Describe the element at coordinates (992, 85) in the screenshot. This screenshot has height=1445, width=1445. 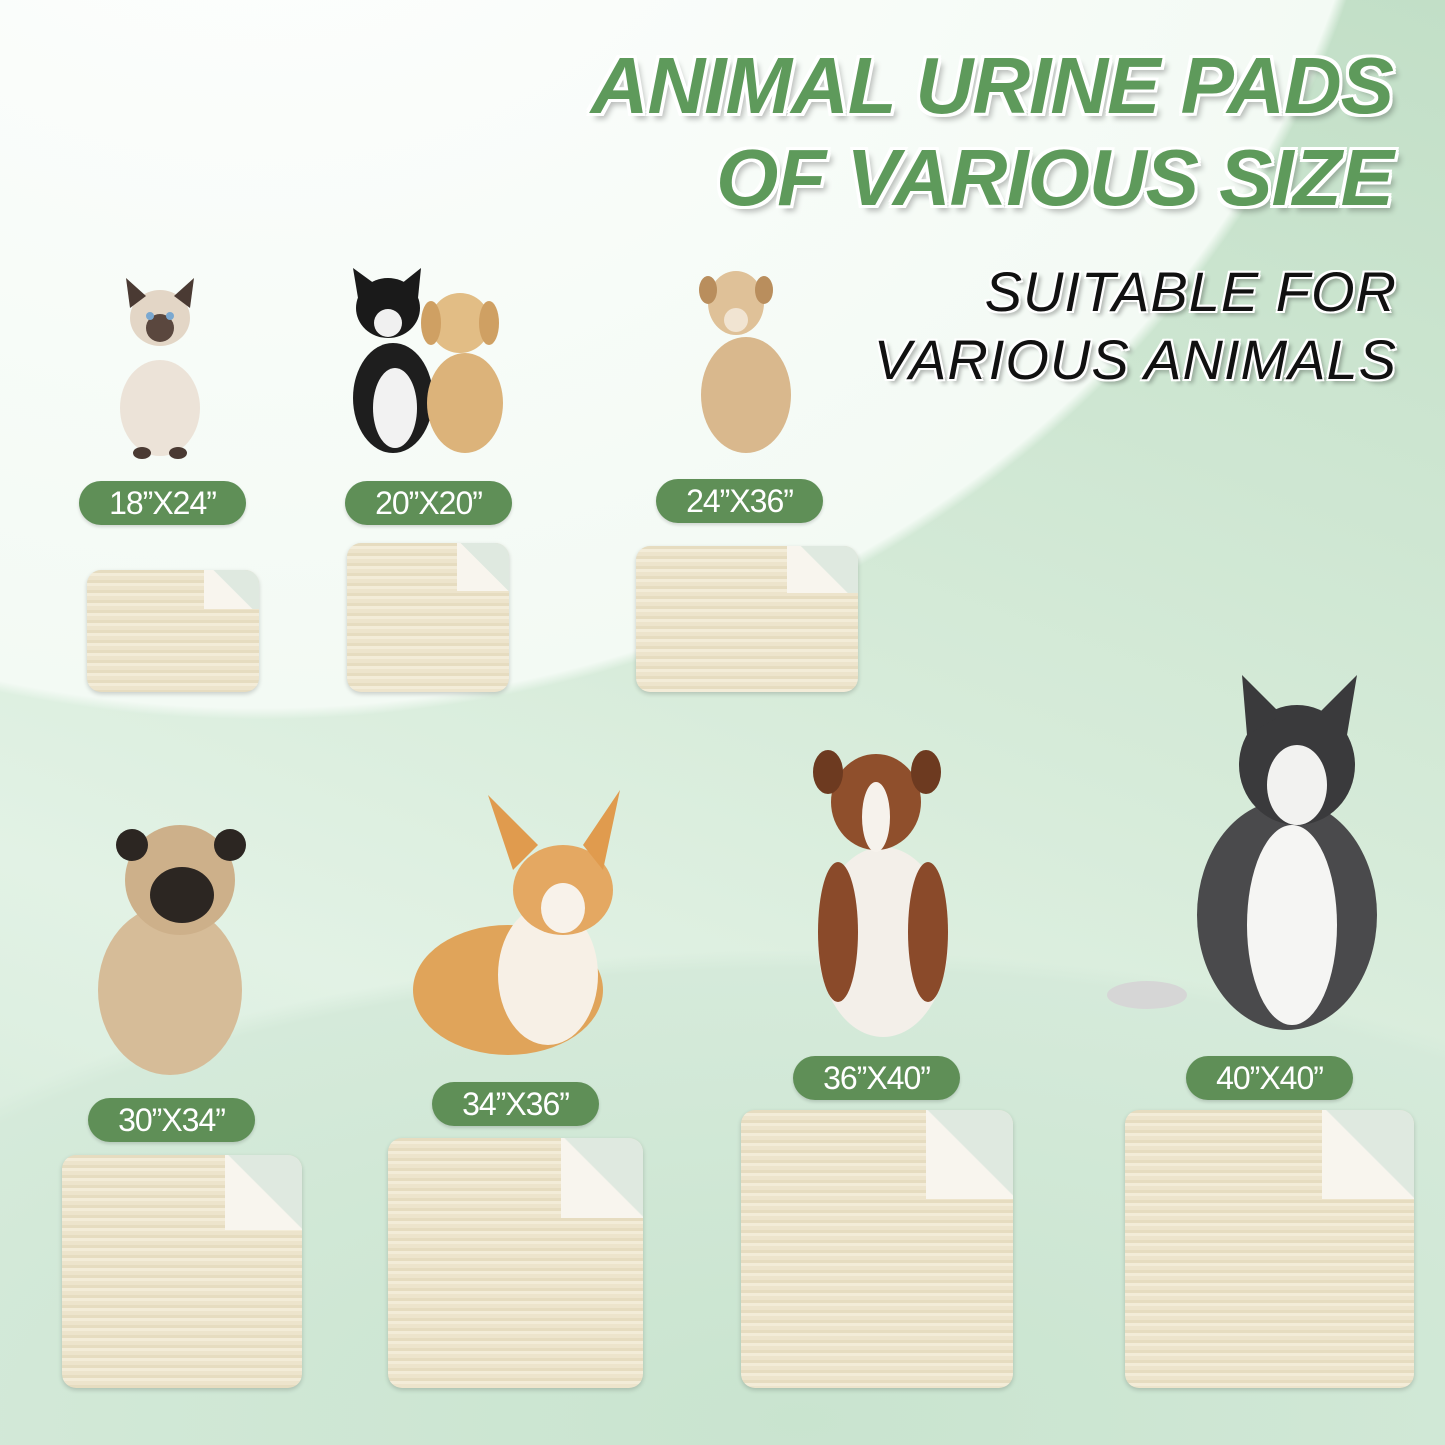
I see `headline-line-1: ANIMAL URINE PADS` at that location.